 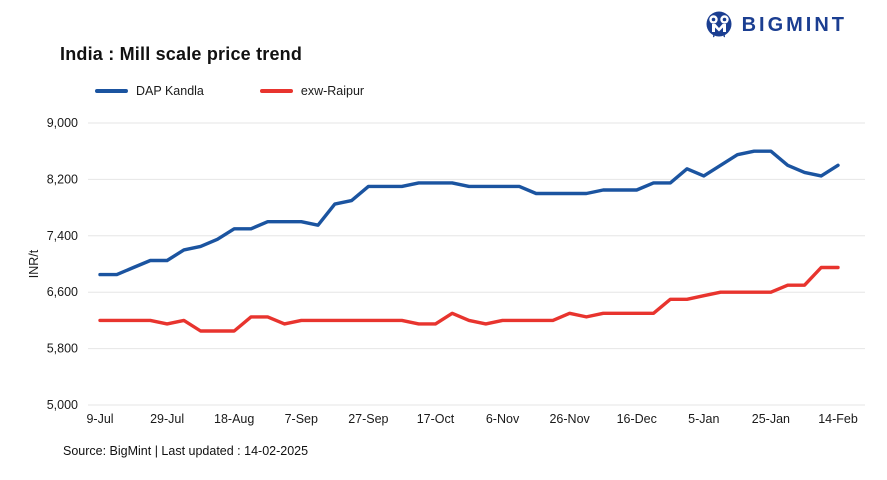 I want to click on legend-label-dap-kandla: DAP Kandla, so click(x=170, y=91).